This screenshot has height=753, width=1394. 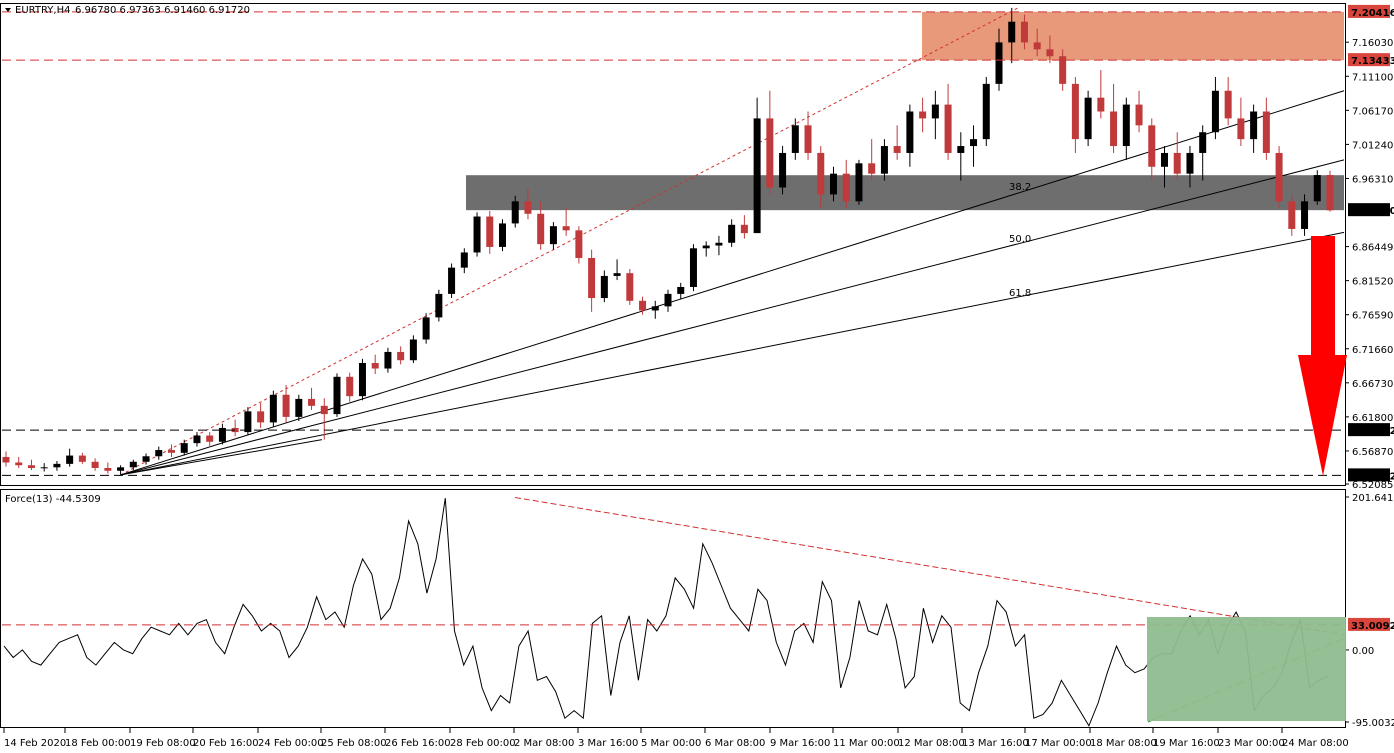 What do you see at coordinates (1186, 743) in the screenshot?
I see `x-tick-label: 19 Mar 16:00` at bounding box center [1186, 743].